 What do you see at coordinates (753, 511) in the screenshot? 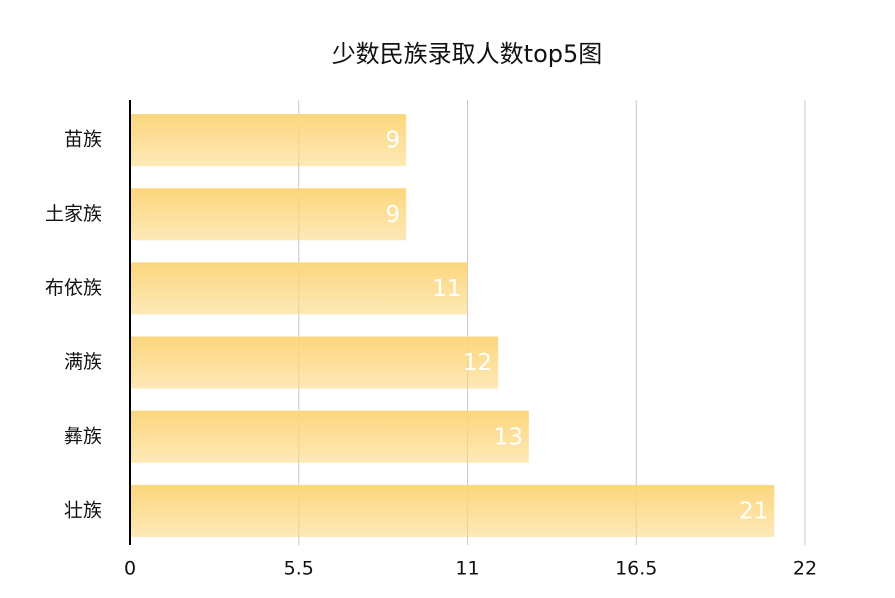
I see `value-label: 21` at bounding box center [753, 511].